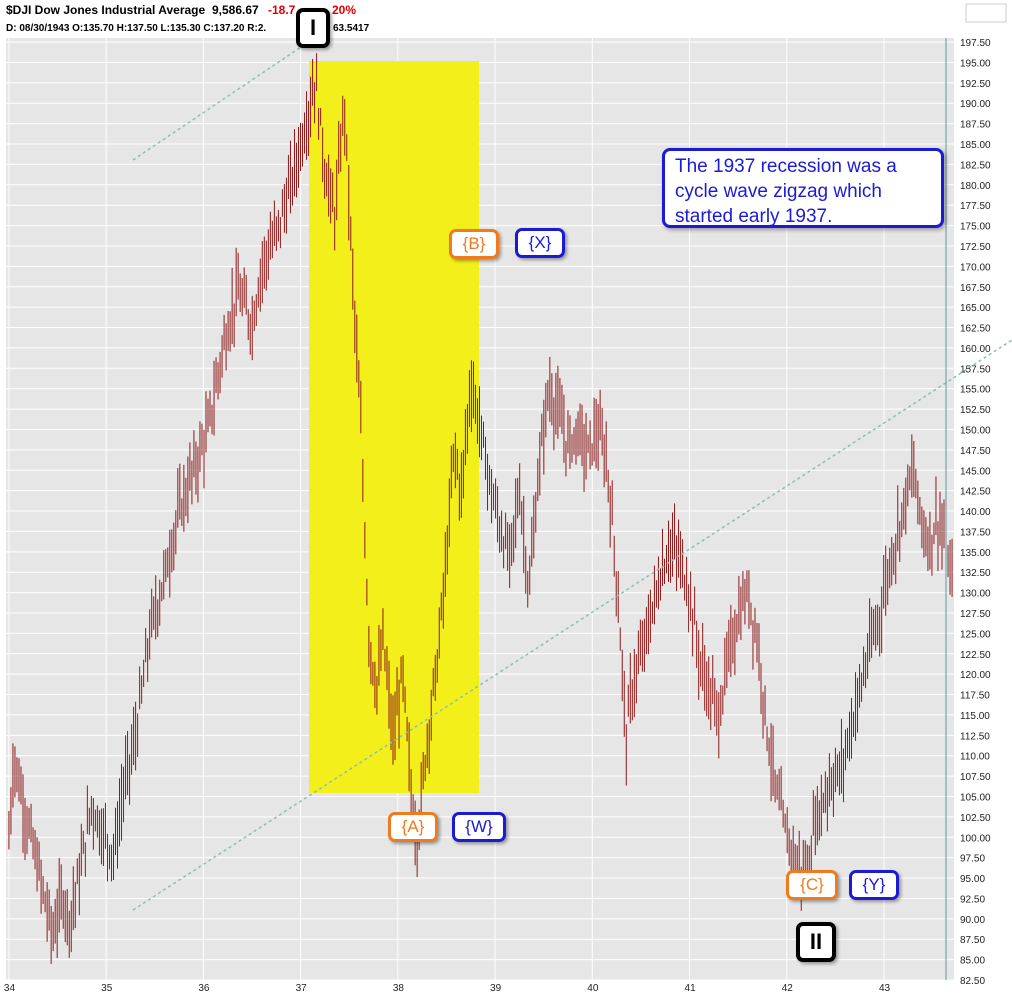  Describe the element at coordinates (593, 988) in the screenshot. I see `x-tick-label: 40` at that location.